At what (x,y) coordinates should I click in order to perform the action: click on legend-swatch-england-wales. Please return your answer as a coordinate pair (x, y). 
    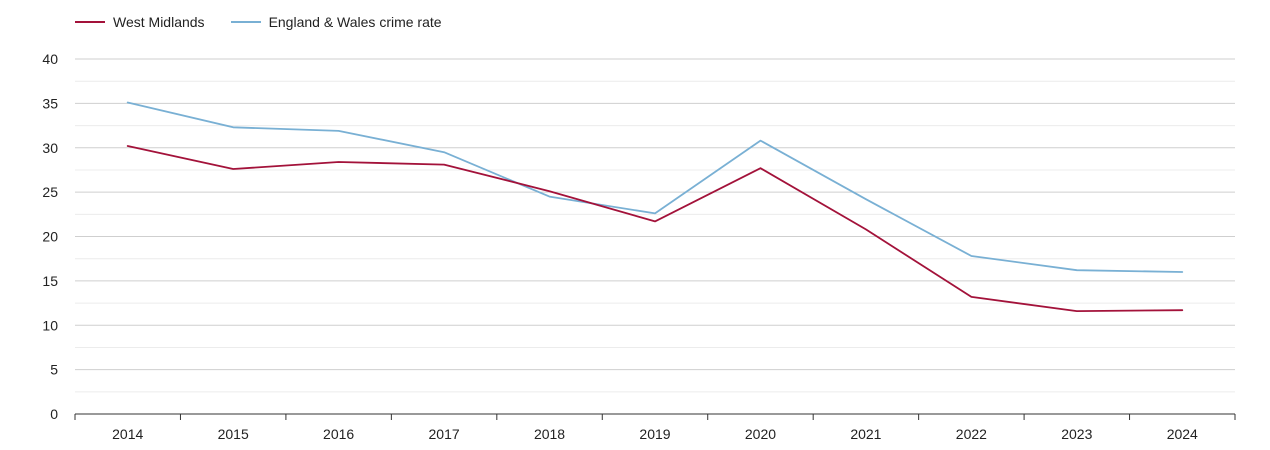
    Looking at the image, I should click on (245, 22).